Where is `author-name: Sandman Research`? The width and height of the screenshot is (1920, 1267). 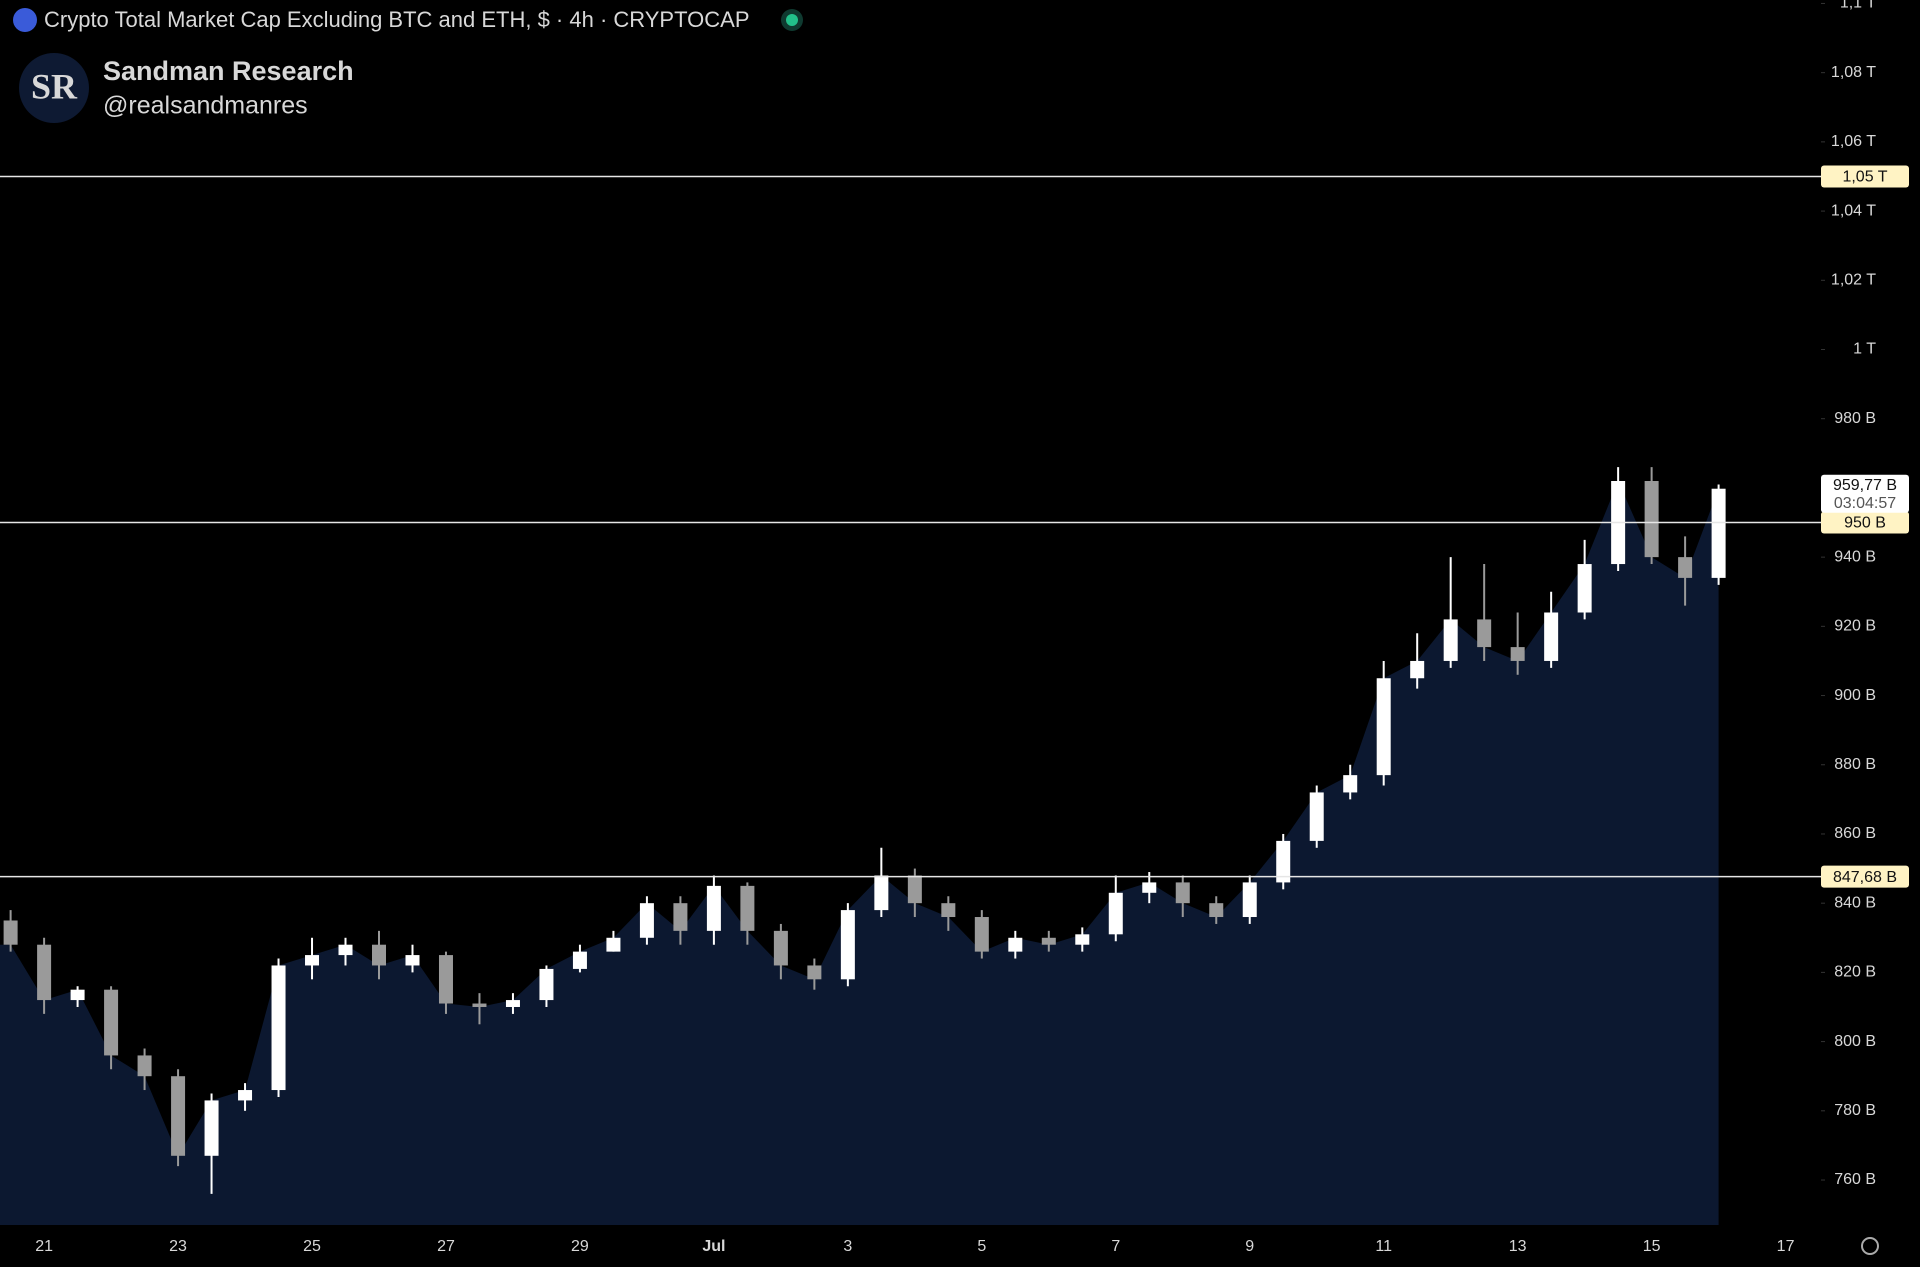
author-name: Sandman Research is located at coordinates (228, 71).